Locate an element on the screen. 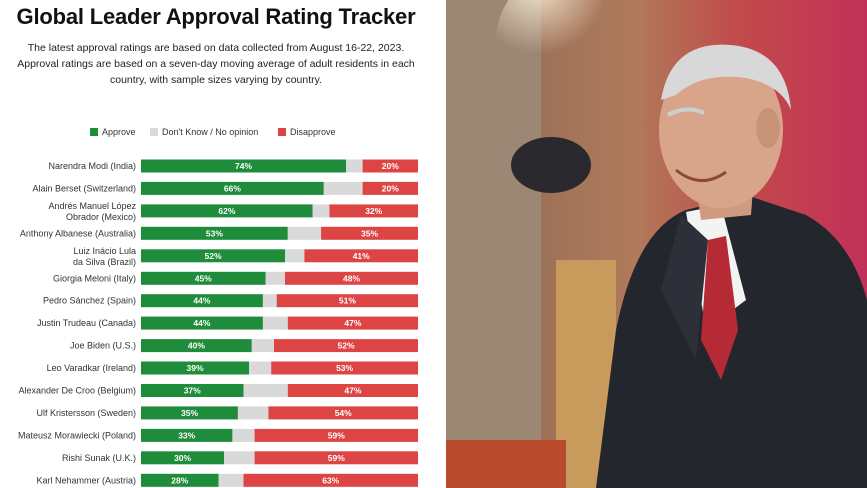 The width and height of the screenshot is (867, 488). bar-row: Karl Nehammer (Austria) 28% 63% is located at coordinates (227, 480).